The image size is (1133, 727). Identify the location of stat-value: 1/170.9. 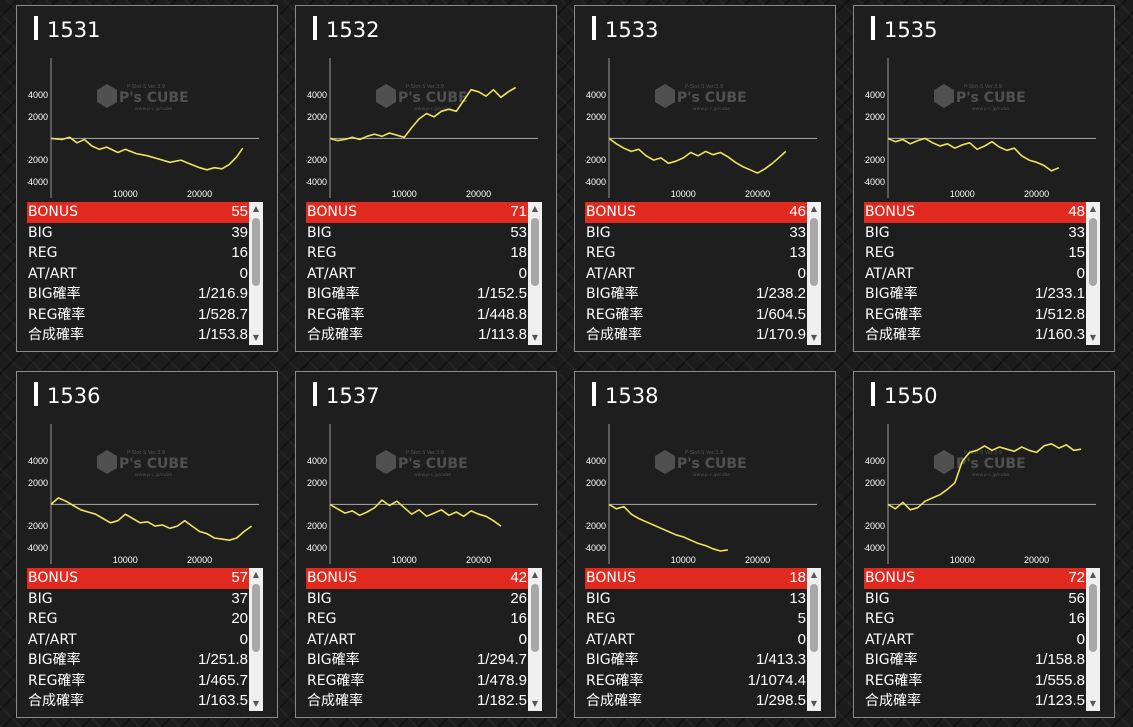
(780, 334).